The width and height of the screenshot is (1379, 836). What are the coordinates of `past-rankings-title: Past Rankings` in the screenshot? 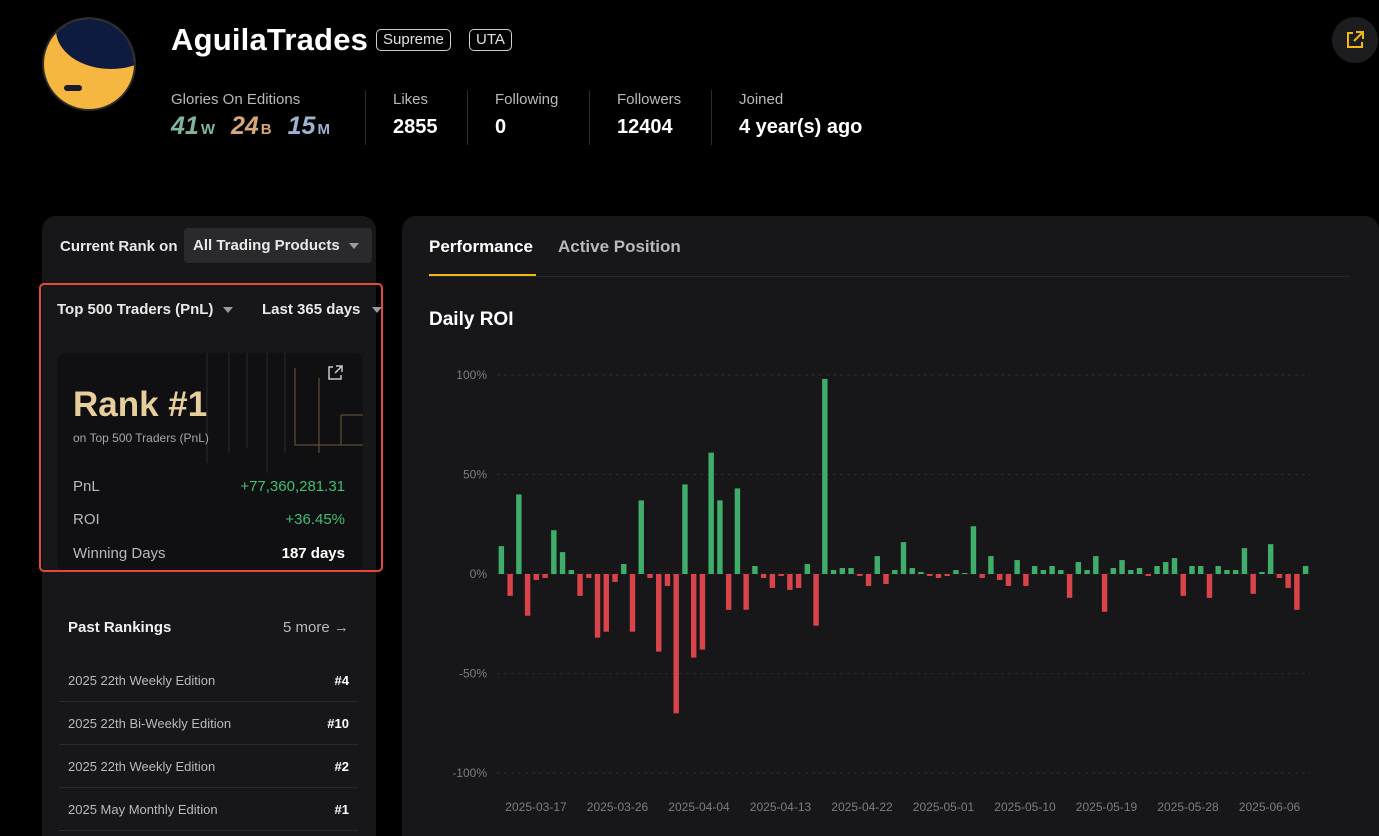 It's located at (120, 627).